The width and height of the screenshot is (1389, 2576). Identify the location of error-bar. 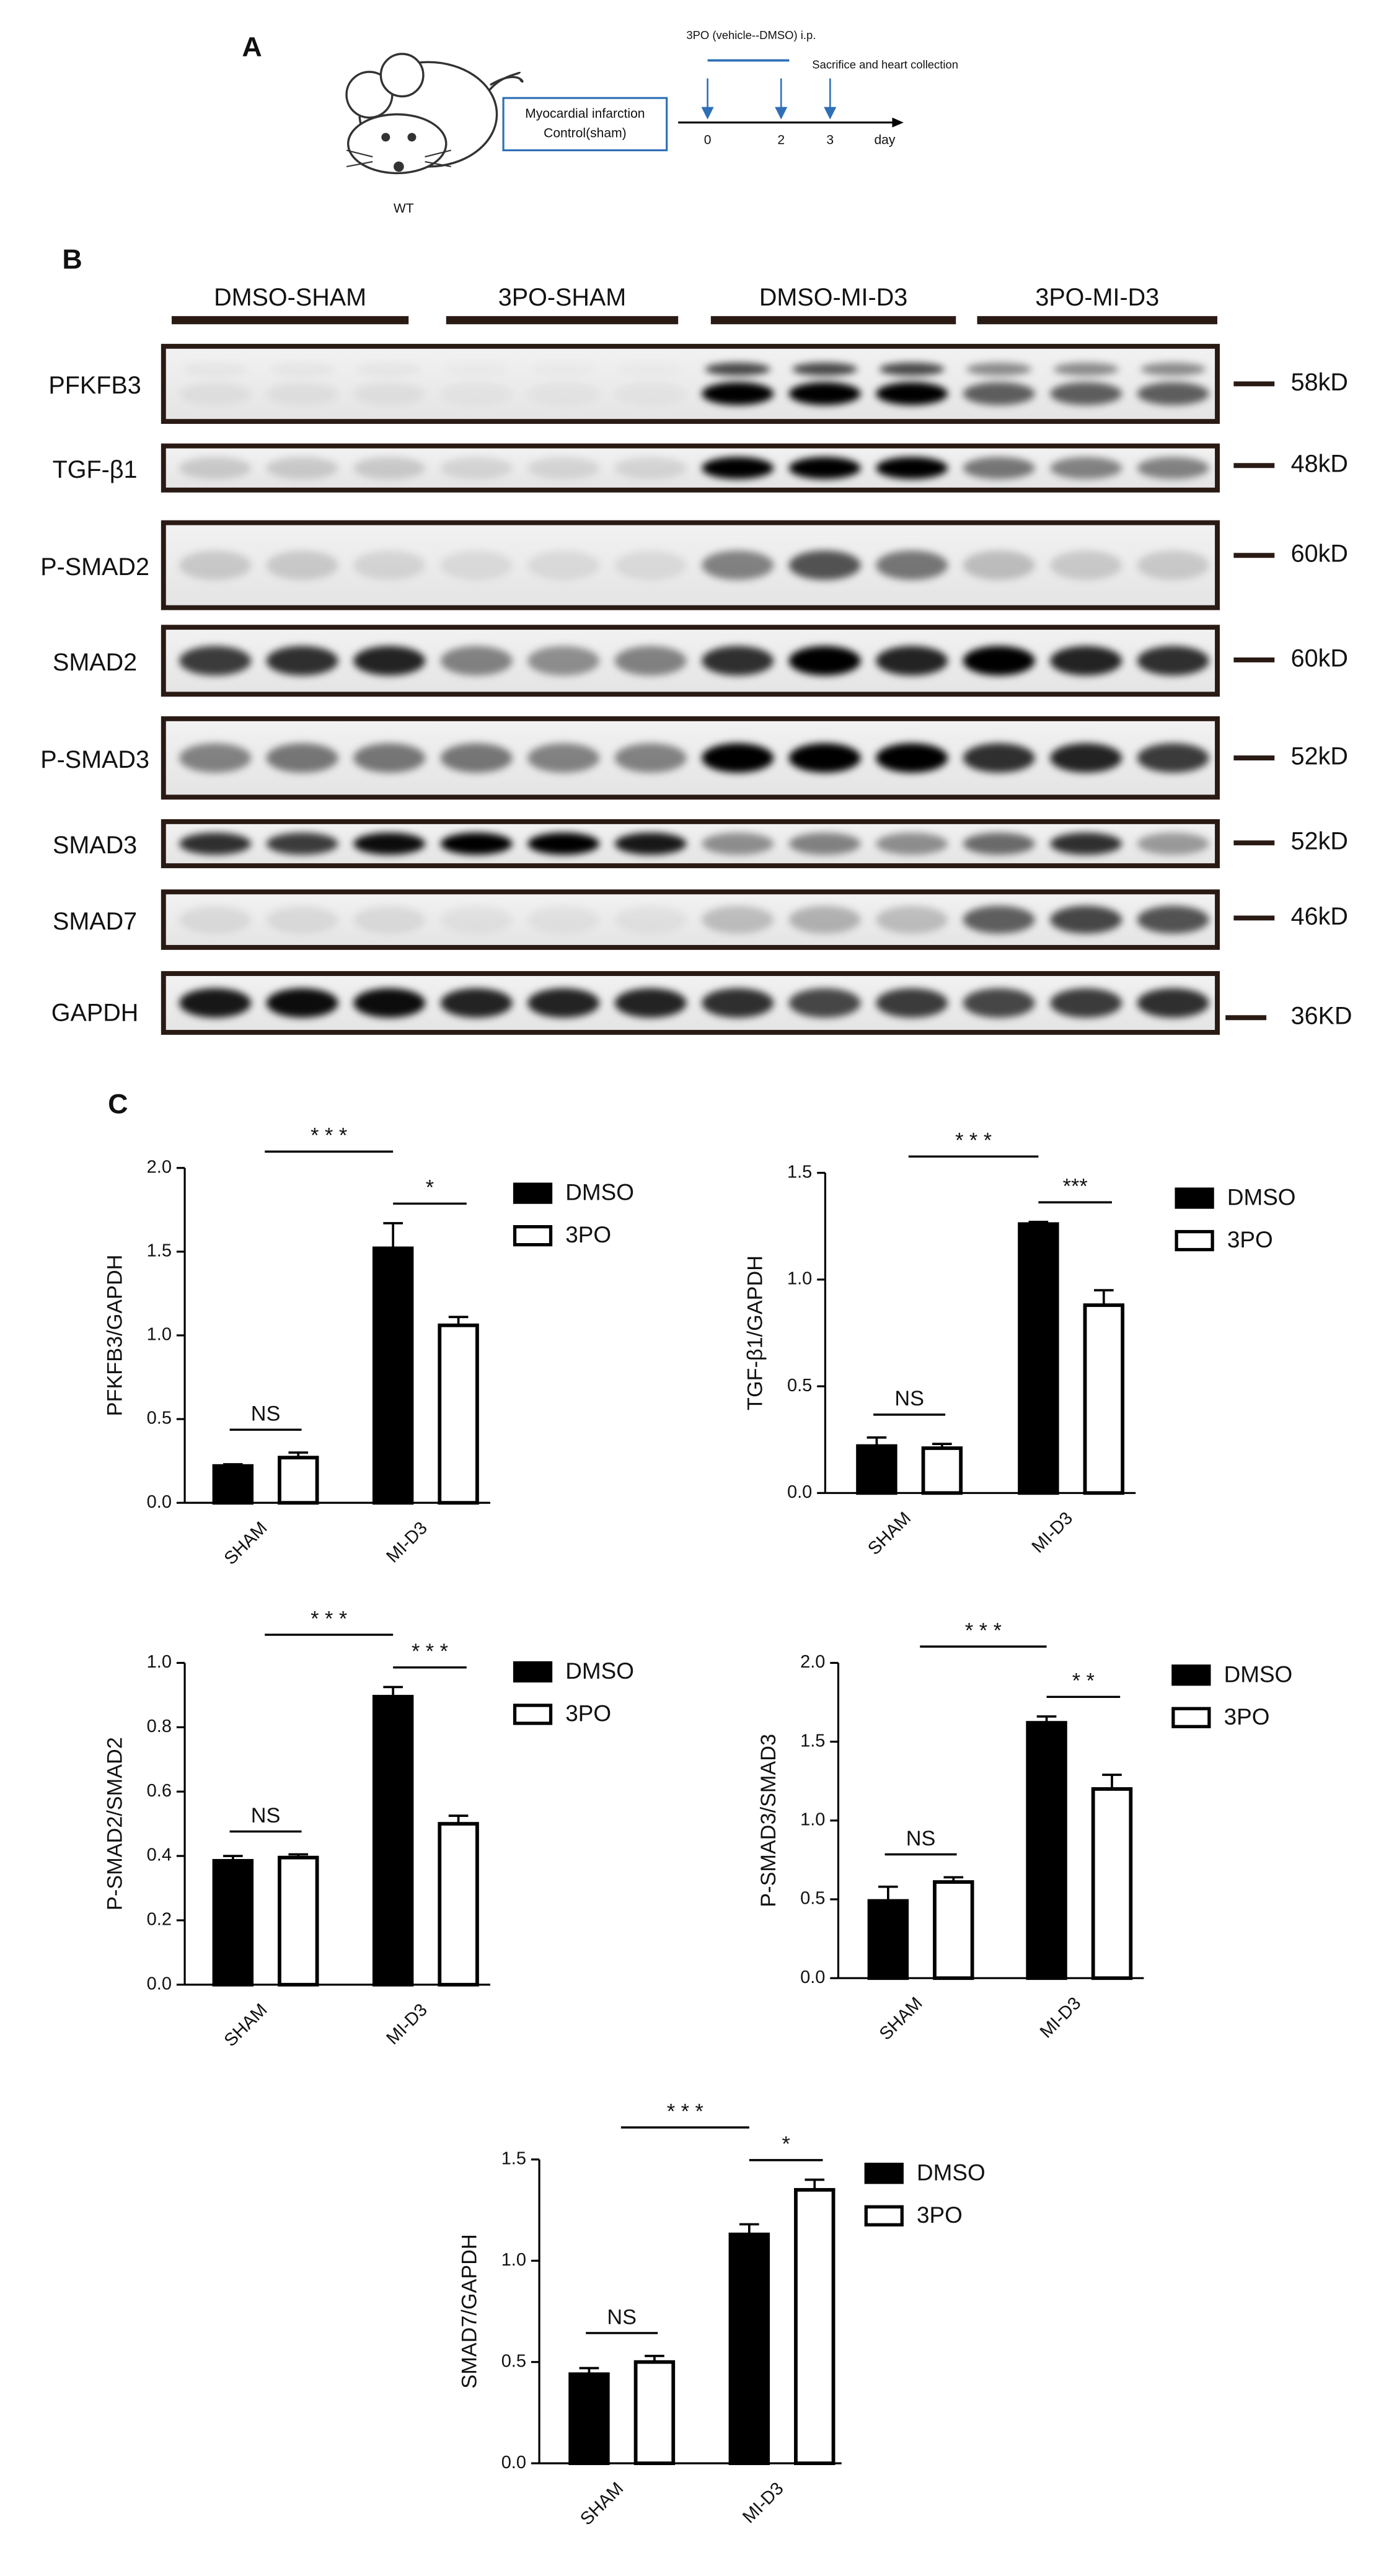
(888, 1893).